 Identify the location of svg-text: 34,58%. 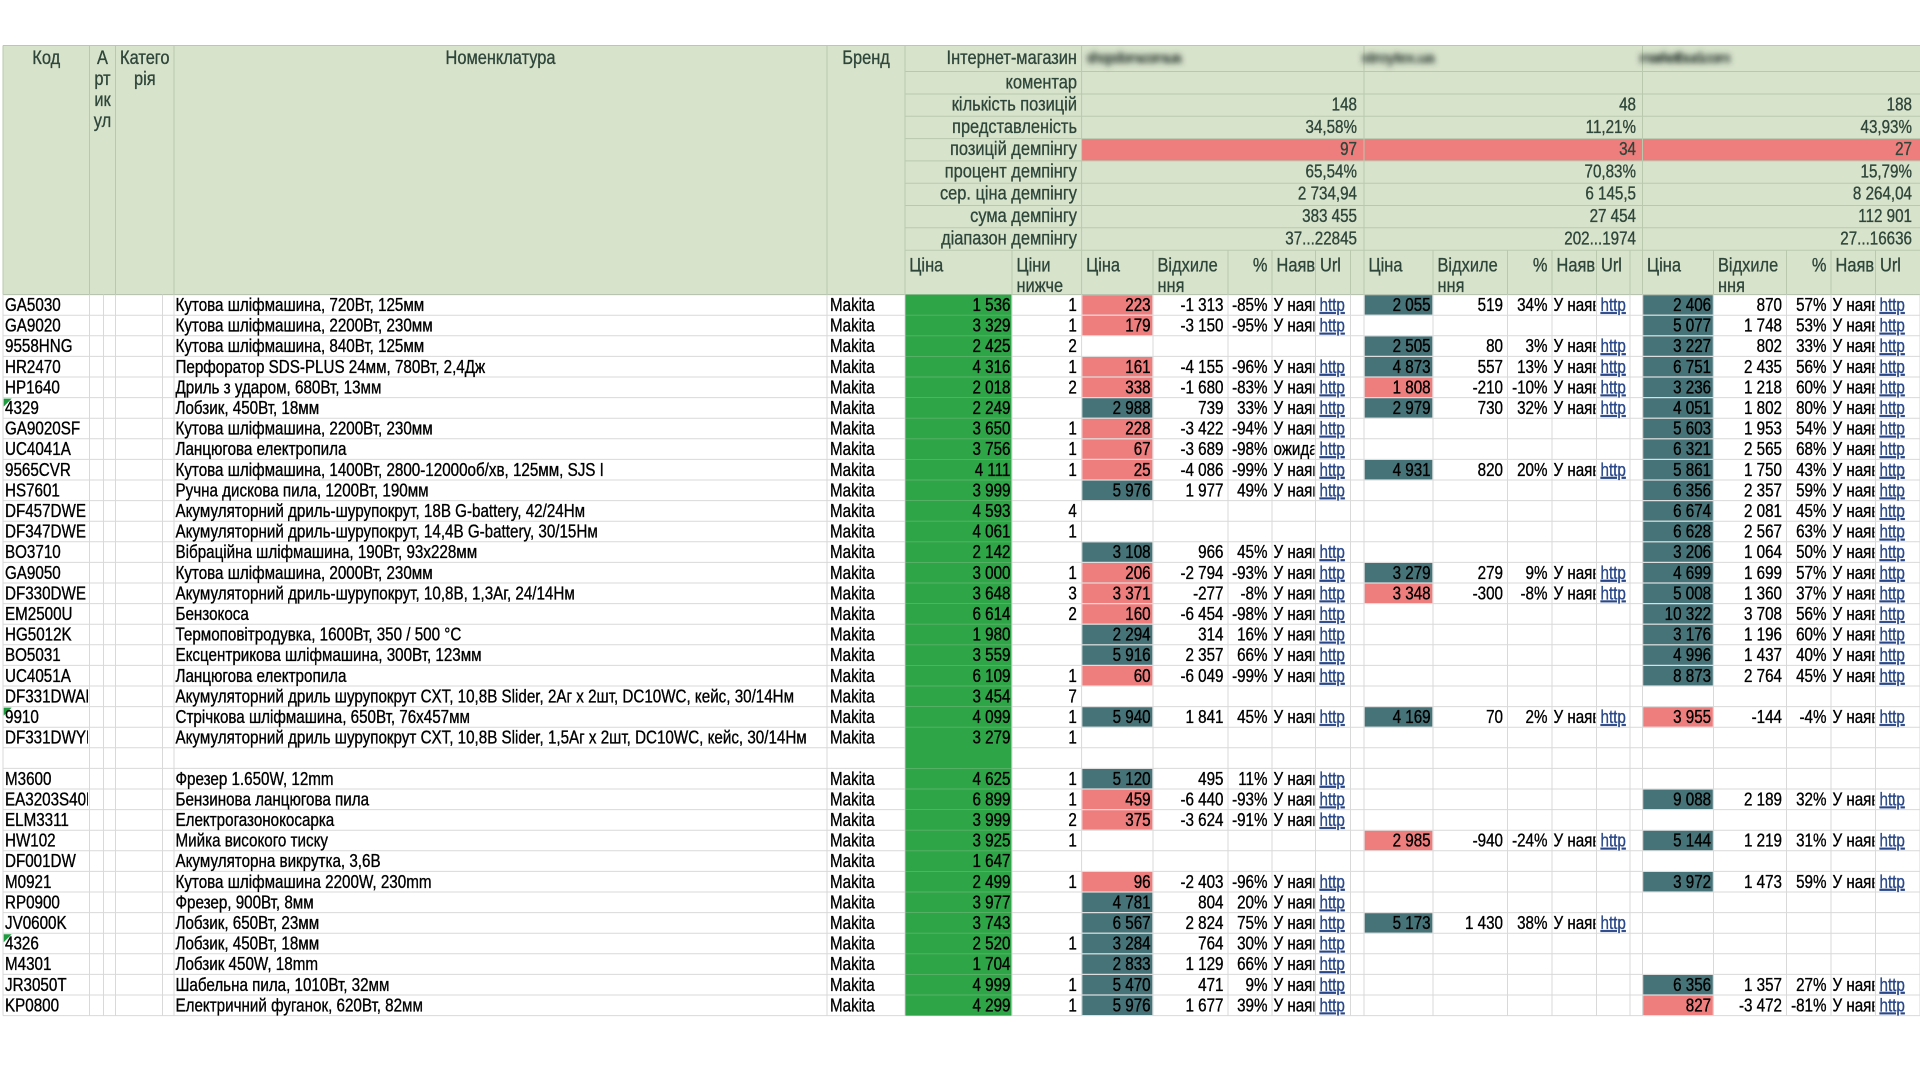
(1332, 127).